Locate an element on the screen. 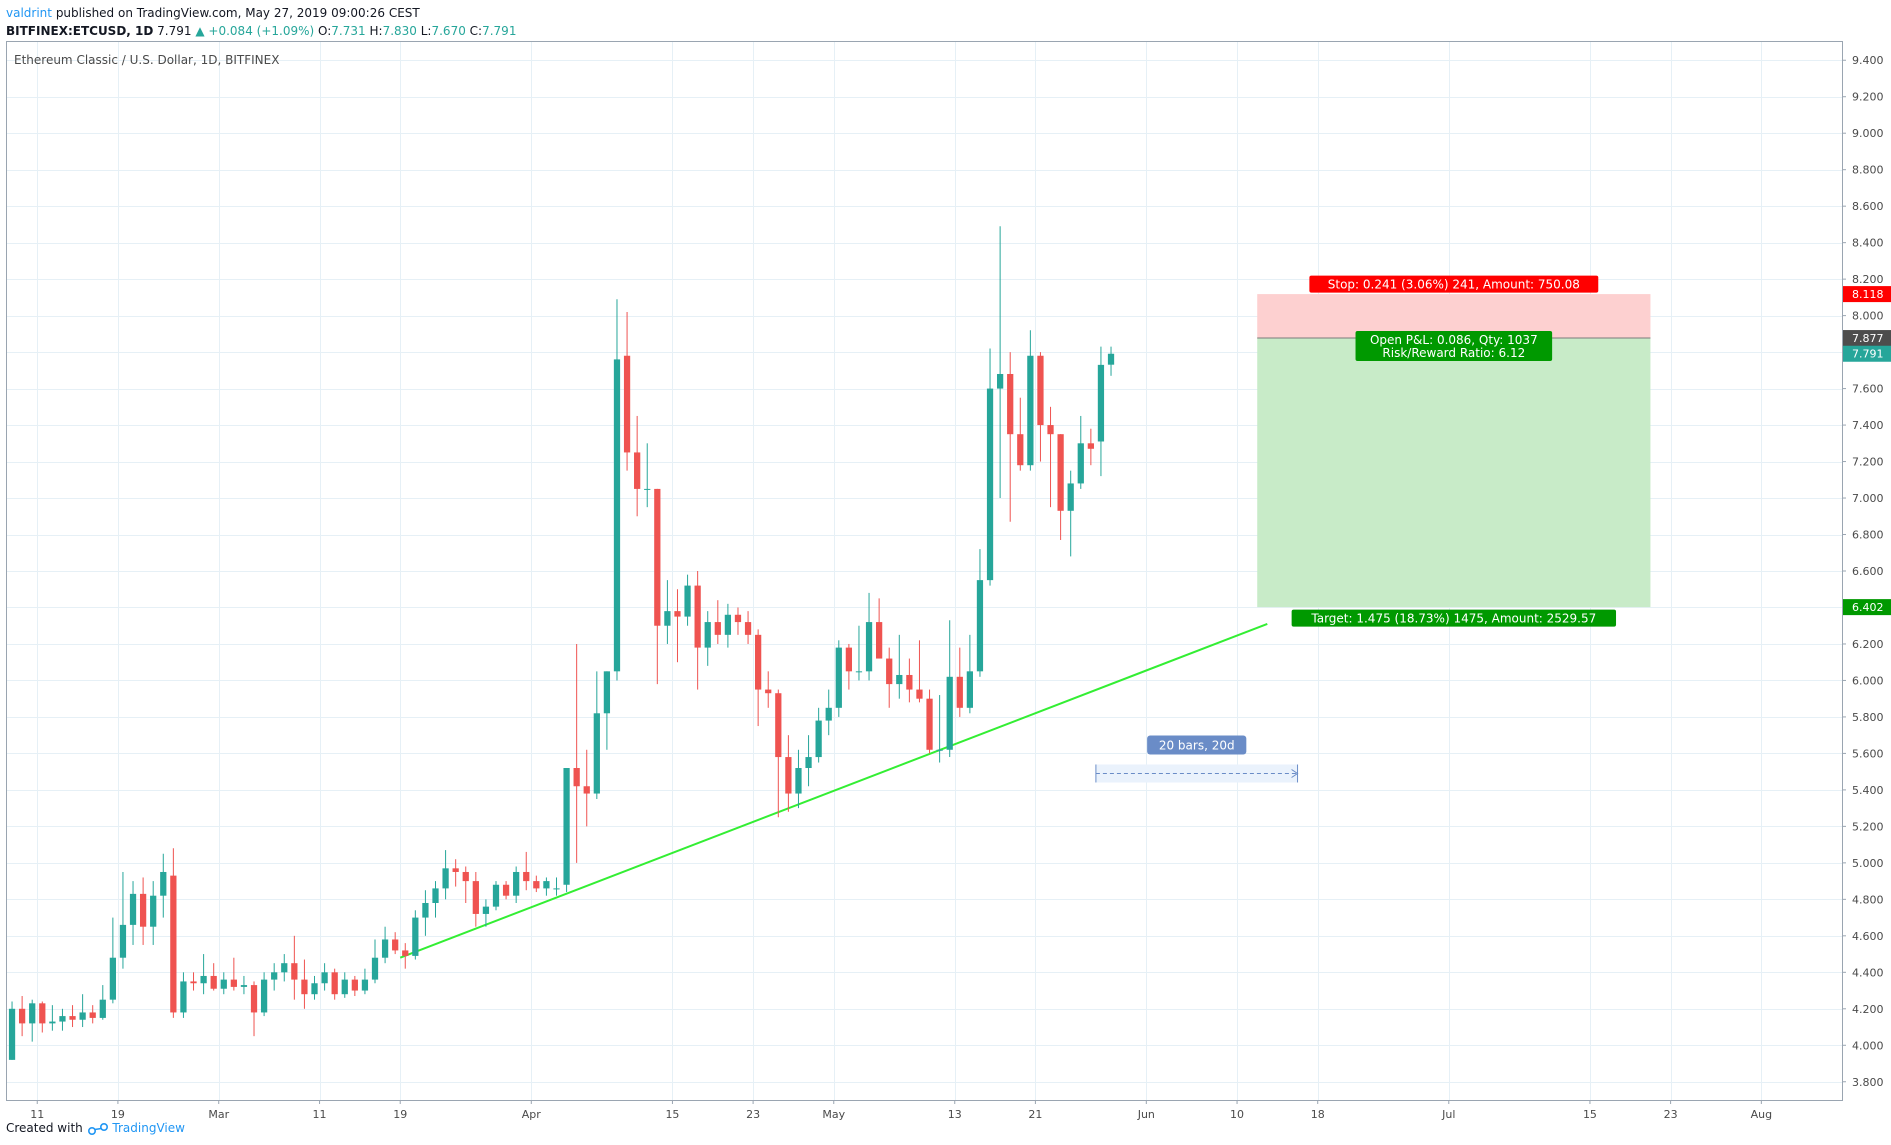  x-tick-label: 19 is located at coordinates (118, 1114).